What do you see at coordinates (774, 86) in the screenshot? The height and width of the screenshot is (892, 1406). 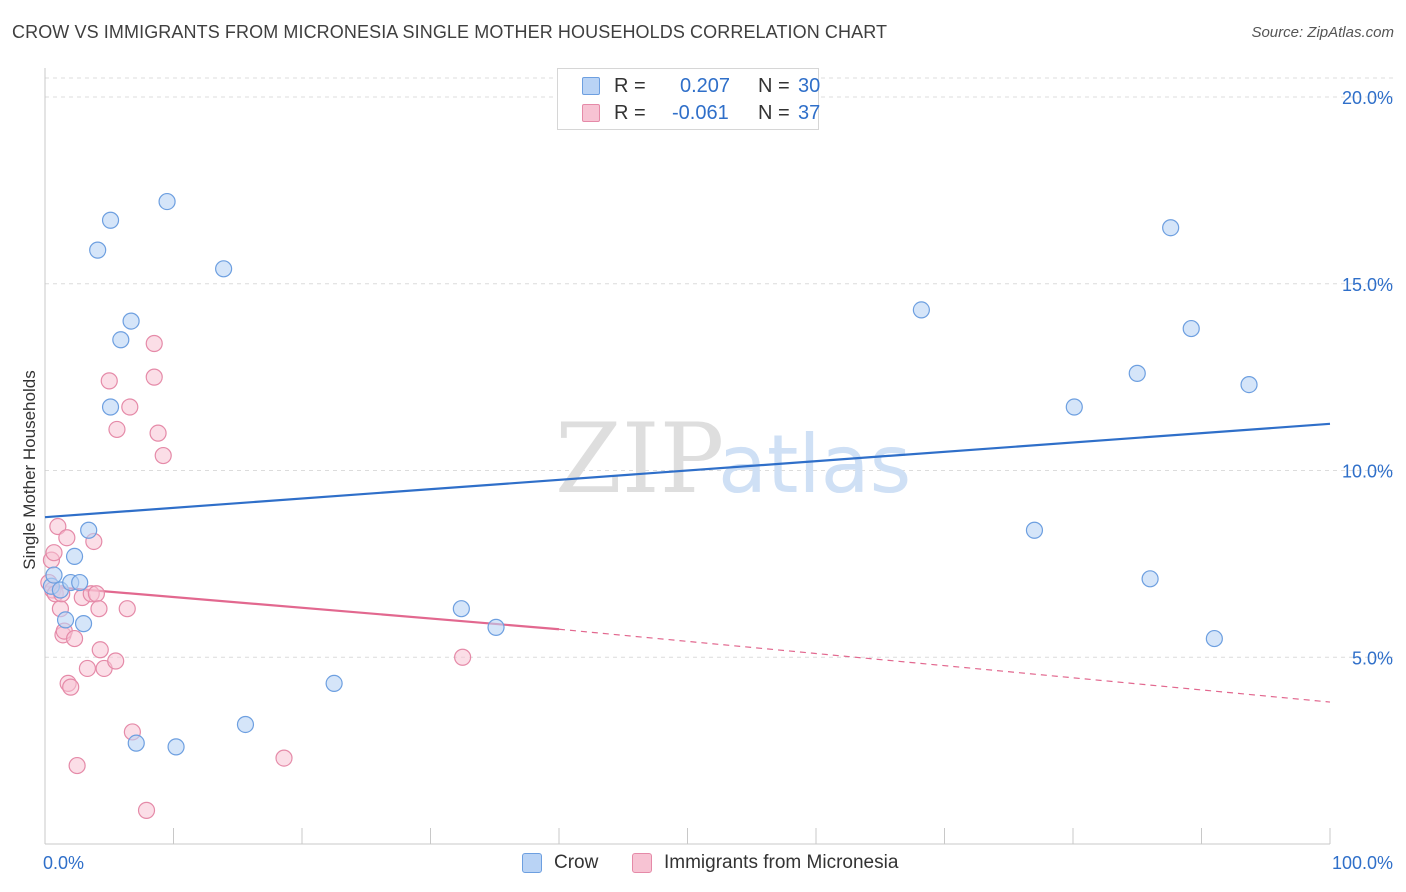 I see `crow-n-label: N =` at bounding box center [774, 86].